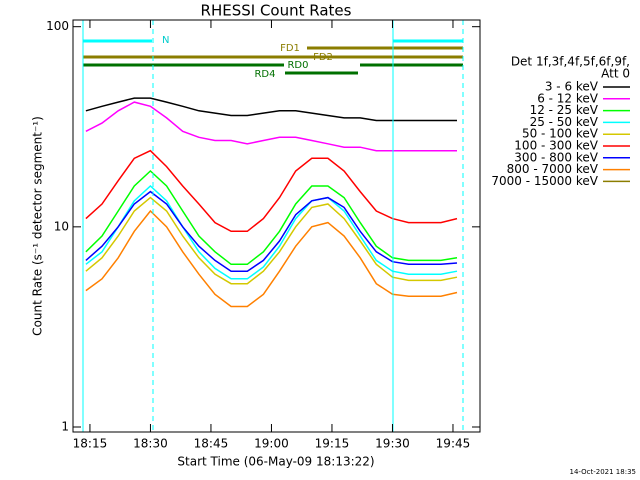 The height and width of the screenshot is (480, 640). What do you see at coordinates (165, 40) in the screenshot?
I see `flag-label: N` at bounding box center [165, 40].